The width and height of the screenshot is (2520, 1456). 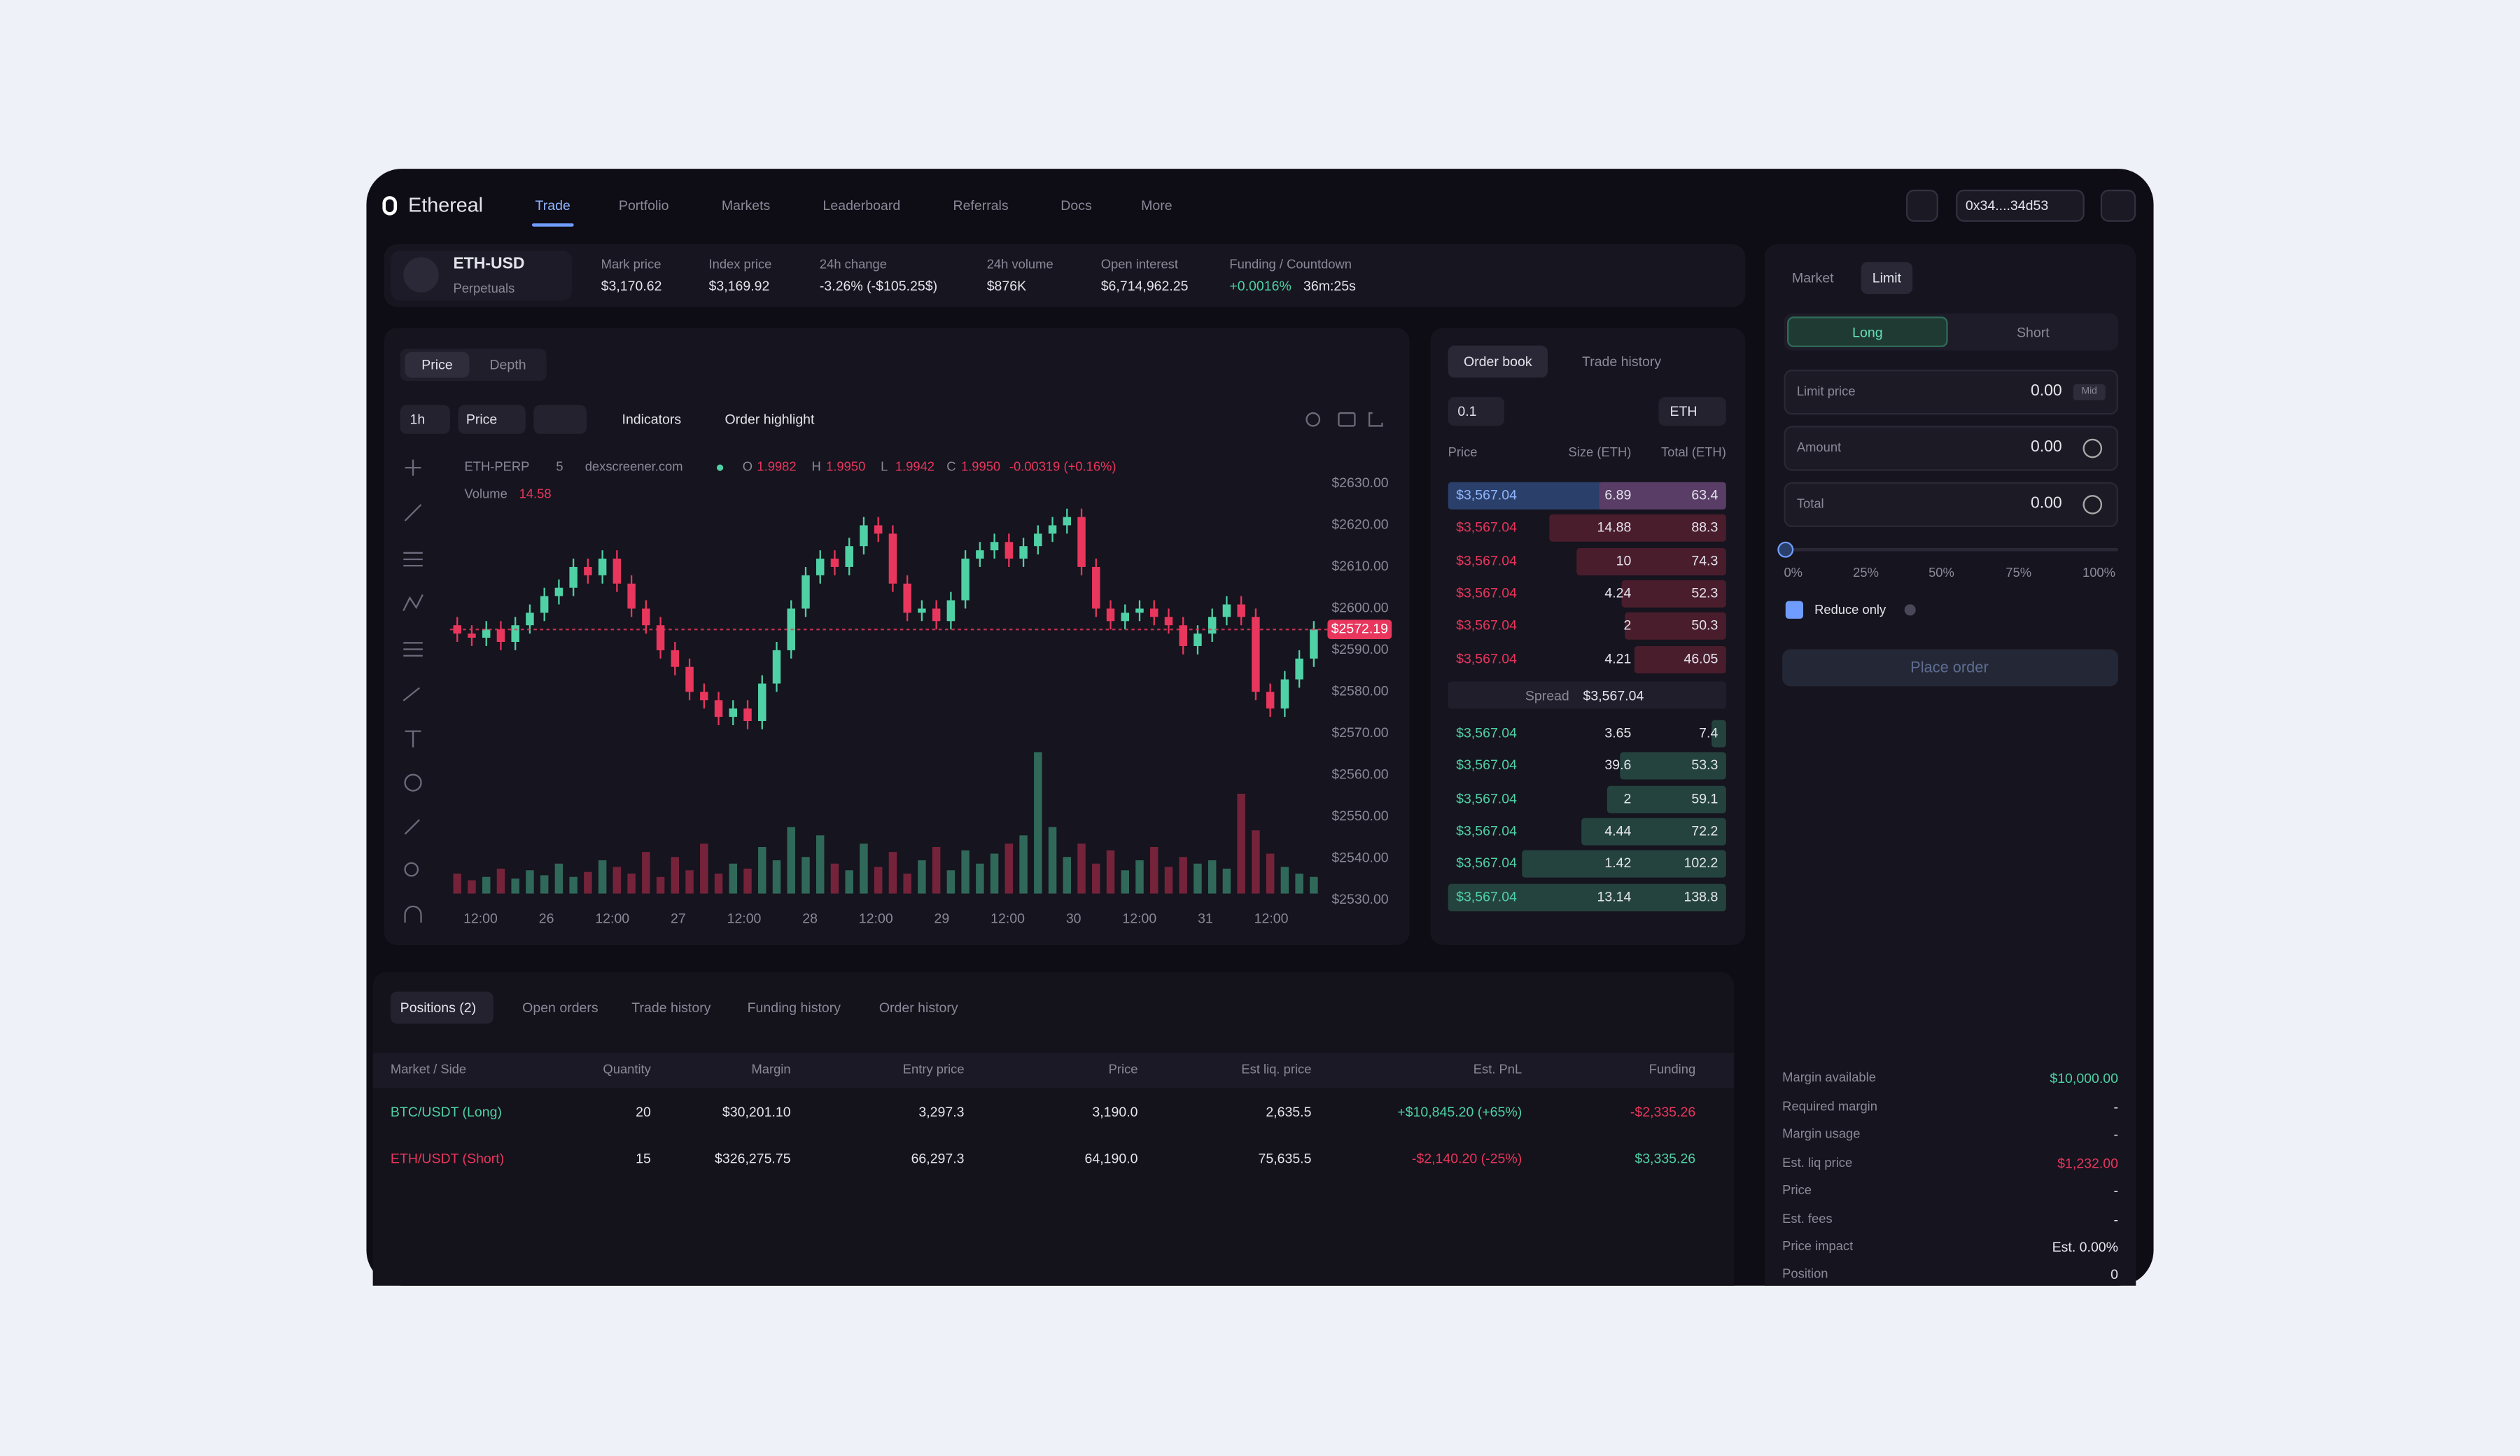 I want to click on bell-button, so click(x=1921, y=205).